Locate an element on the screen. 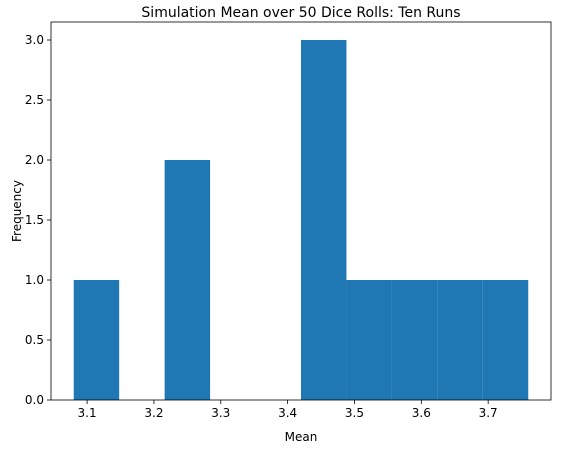 This screenshot has width=567, height=453. x-tick-label: 3.1 is located at coordinates (87, 413).